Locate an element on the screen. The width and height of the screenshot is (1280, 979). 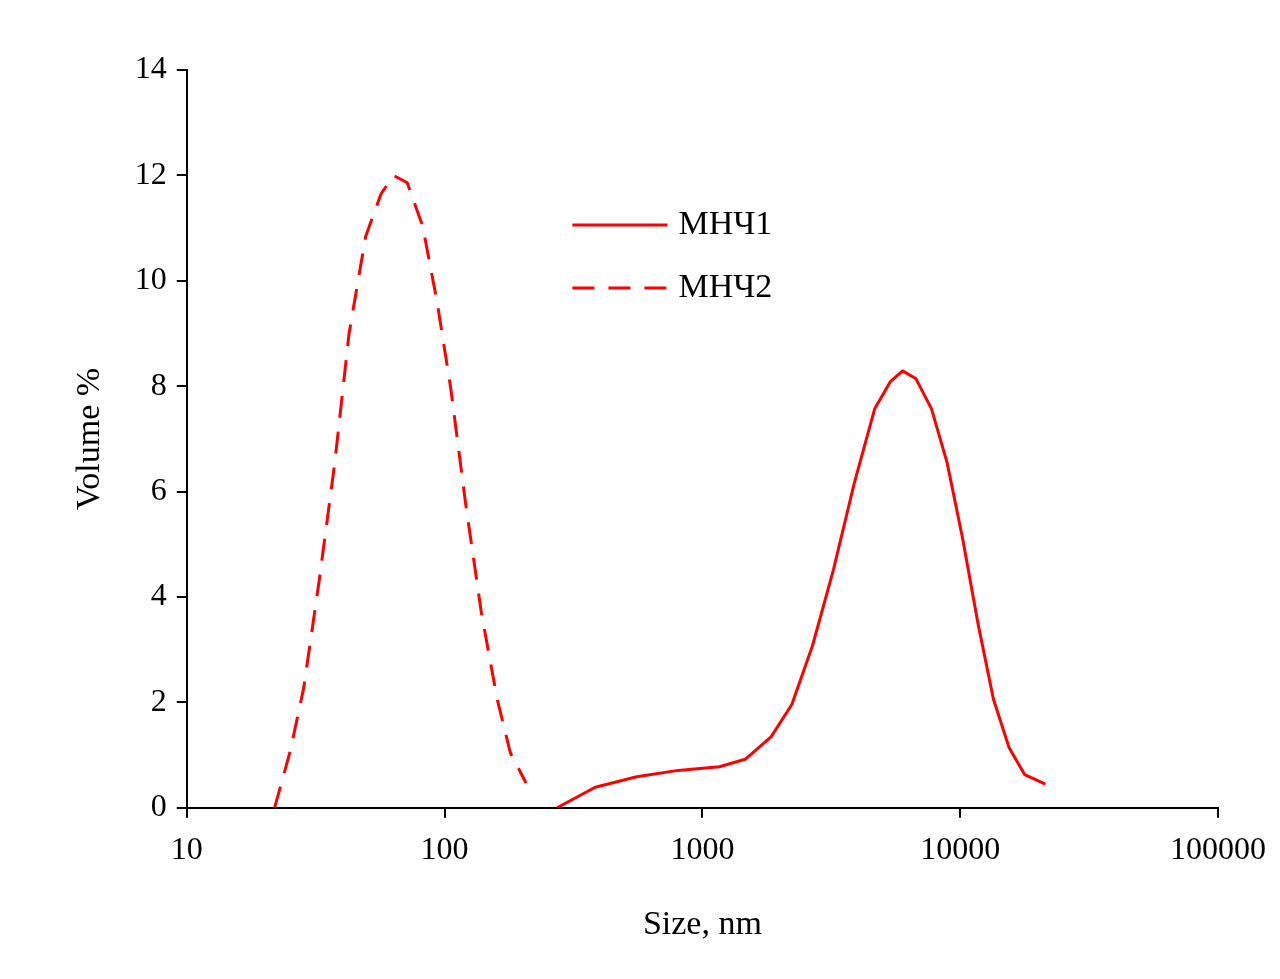
y-tick-label: 8 is located at coordinates (158, 383).